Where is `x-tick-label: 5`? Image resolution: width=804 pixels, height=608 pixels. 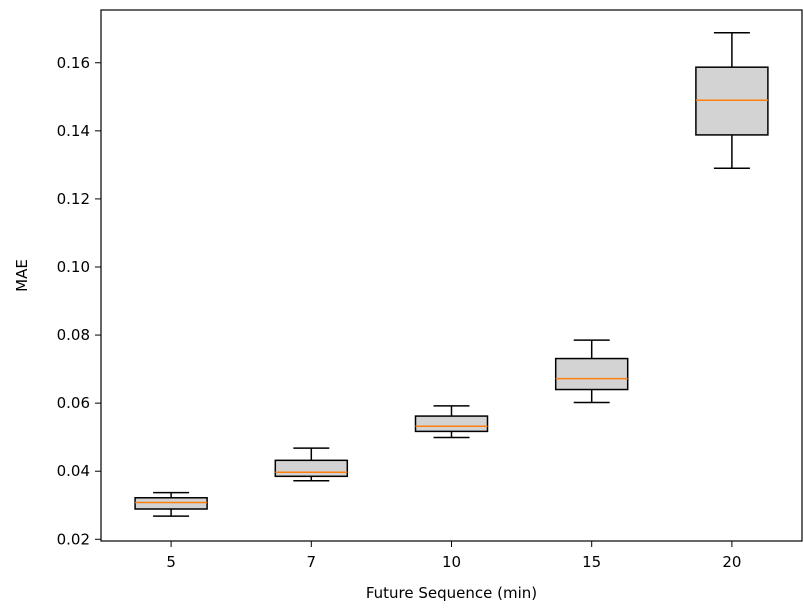
x-tick-label: 5 is located at coordinates (171, 562).